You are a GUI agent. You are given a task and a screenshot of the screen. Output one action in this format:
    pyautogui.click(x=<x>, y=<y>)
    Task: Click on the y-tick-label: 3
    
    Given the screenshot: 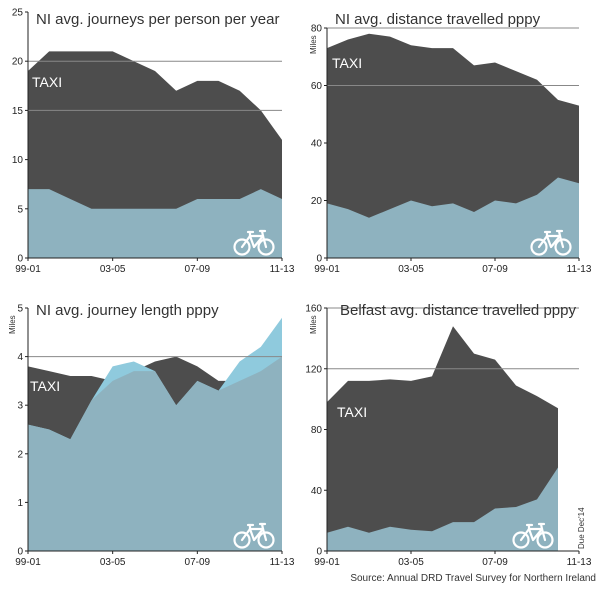 What is the action you would take?
    pyautogui.click(x=20, y=406)
    